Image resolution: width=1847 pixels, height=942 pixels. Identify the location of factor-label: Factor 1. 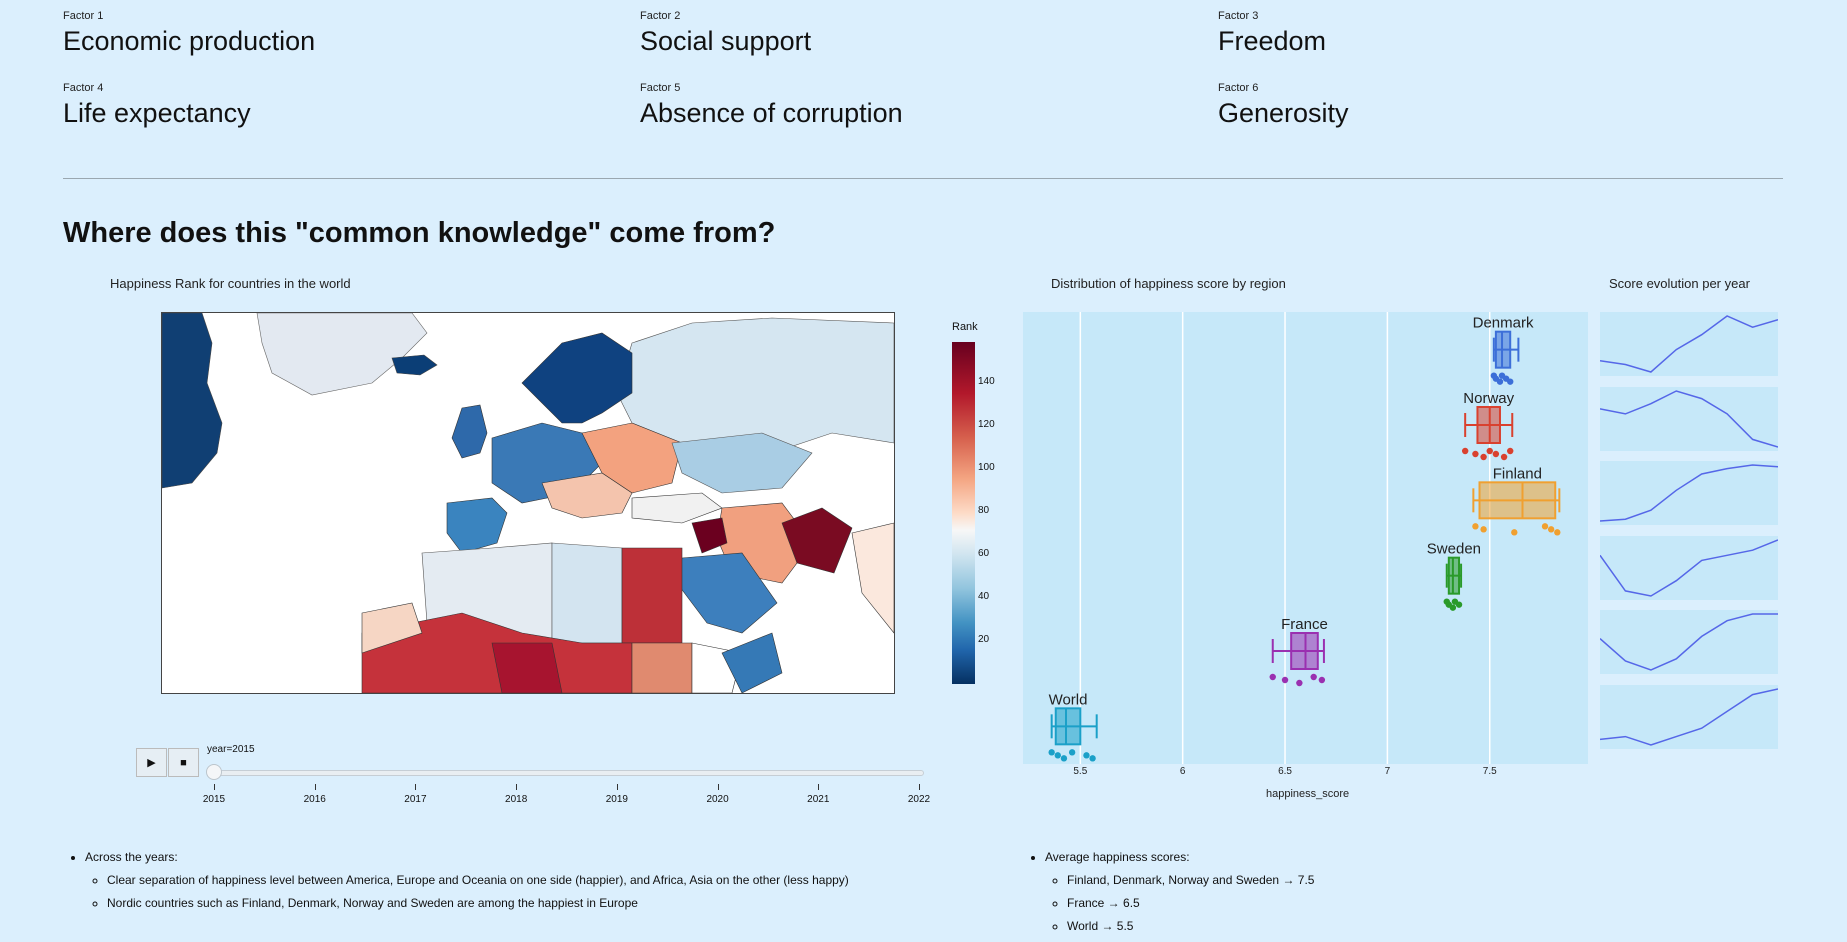
(83, 16).